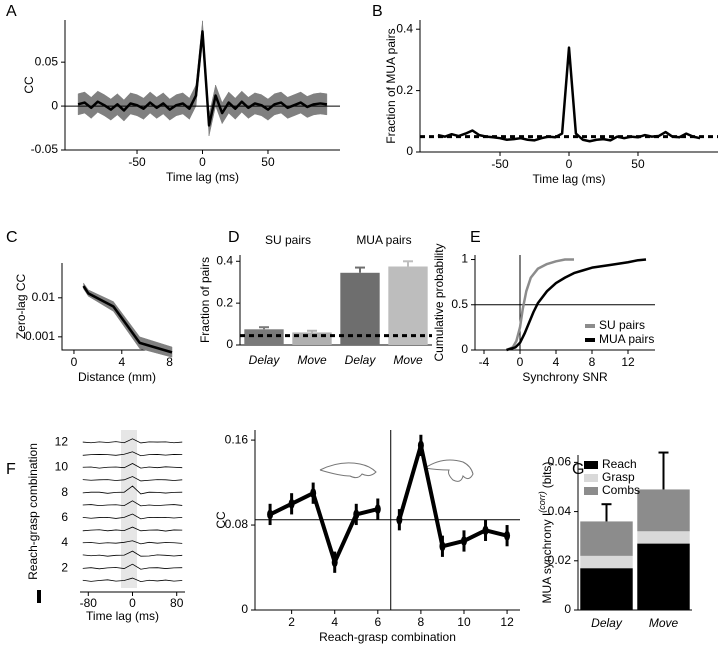  I want to click on y-tick-label: 0.5, so click(459, 304).